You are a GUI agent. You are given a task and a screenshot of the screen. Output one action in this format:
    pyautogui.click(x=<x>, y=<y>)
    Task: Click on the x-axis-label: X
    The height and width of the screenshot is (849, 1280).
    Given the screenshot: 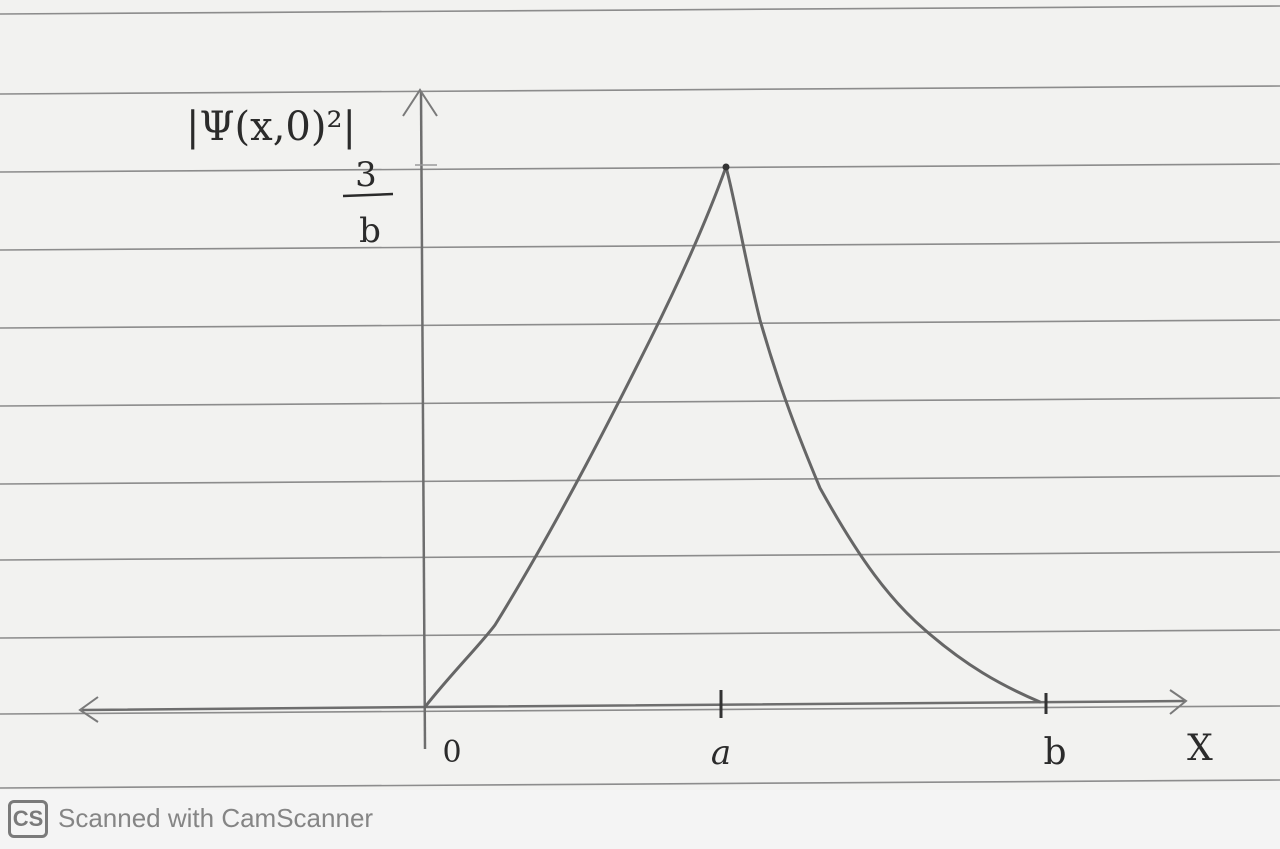 What is the action you would take?
    pyautogui.click(x=1200, y=748)
    